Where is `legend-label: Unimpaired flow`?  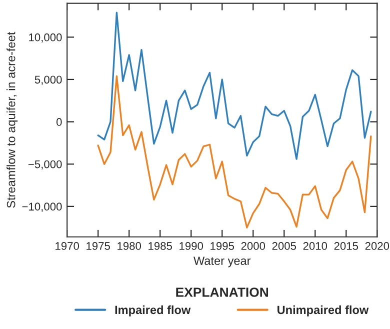 legend-label: Unimpaired flow is located at coordinates (323, 310).